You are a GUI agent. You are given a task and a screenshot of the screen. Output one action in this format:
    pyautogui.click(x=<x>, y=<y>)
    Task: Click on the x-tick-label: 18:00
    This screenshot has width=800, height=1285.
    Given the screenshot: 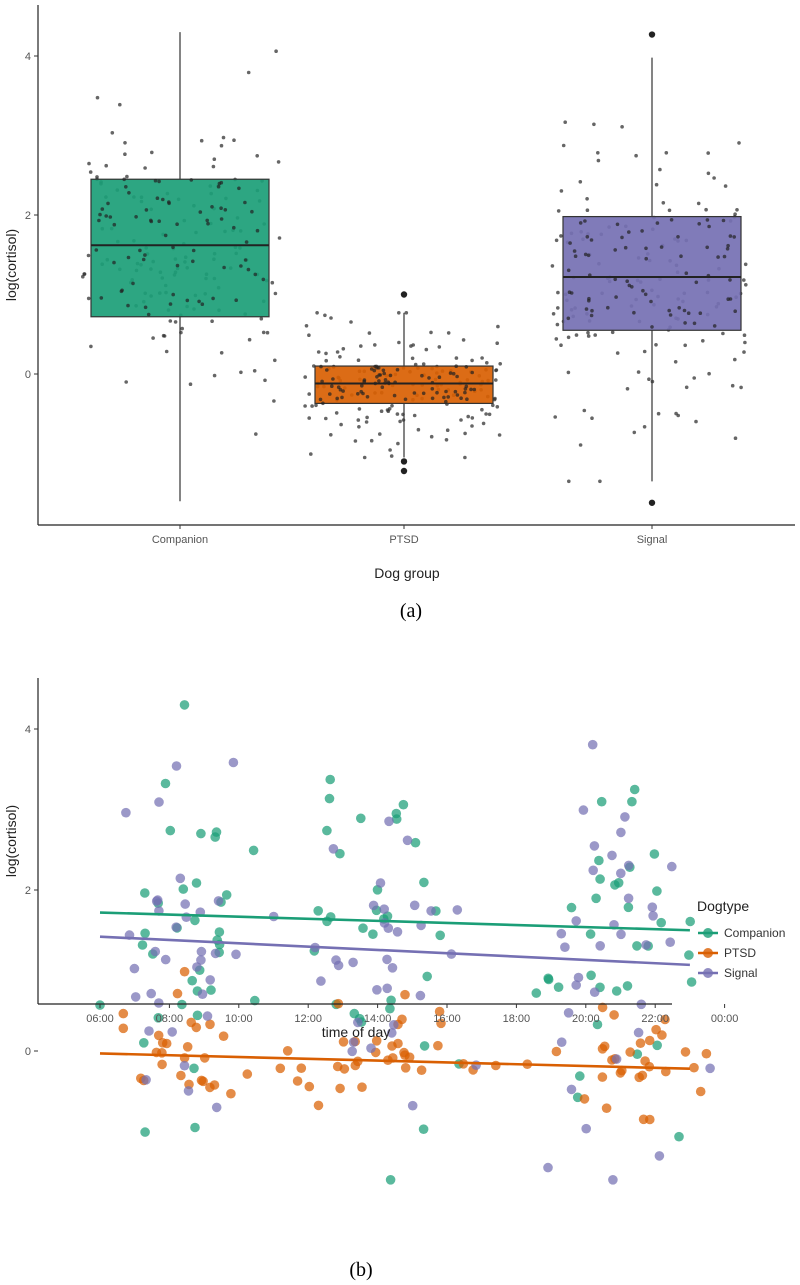 What is the action you would take?
    pyautogui.click(x=517, y=1019)
    